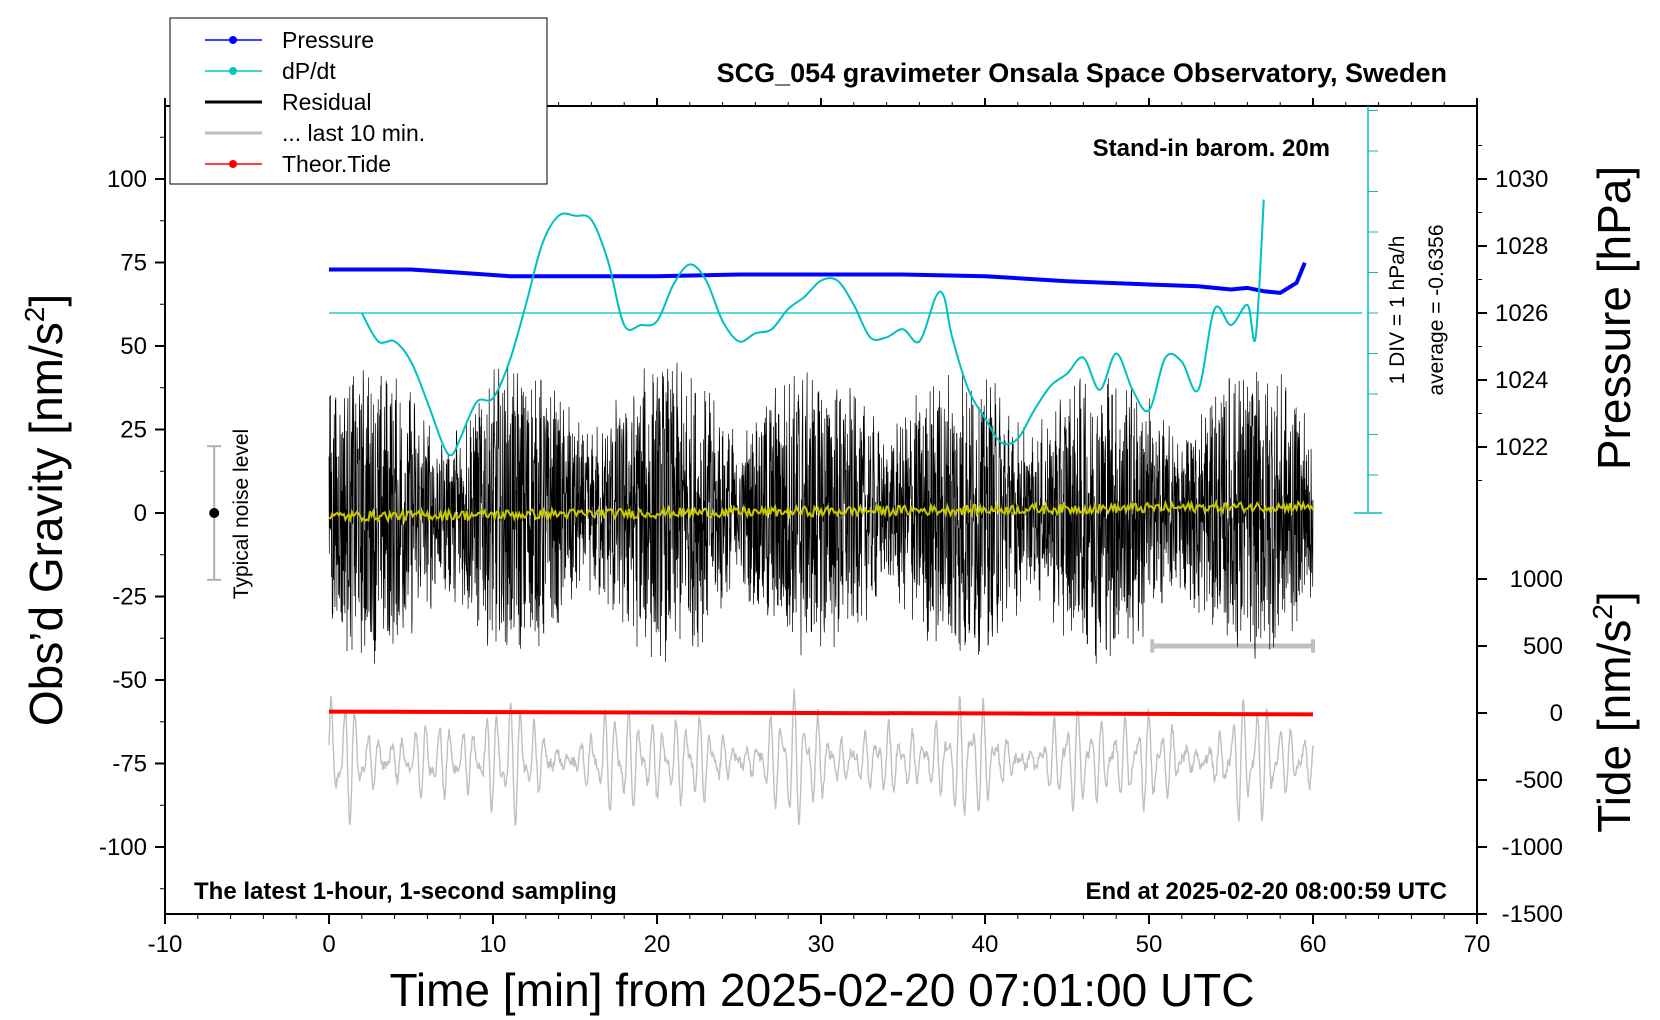 The width and height of the screenshot is (1660, 1020). Describe the element at coordinates (1521, 447) in the screenshot. I see `pressure-tick-label: 1022` at that location.